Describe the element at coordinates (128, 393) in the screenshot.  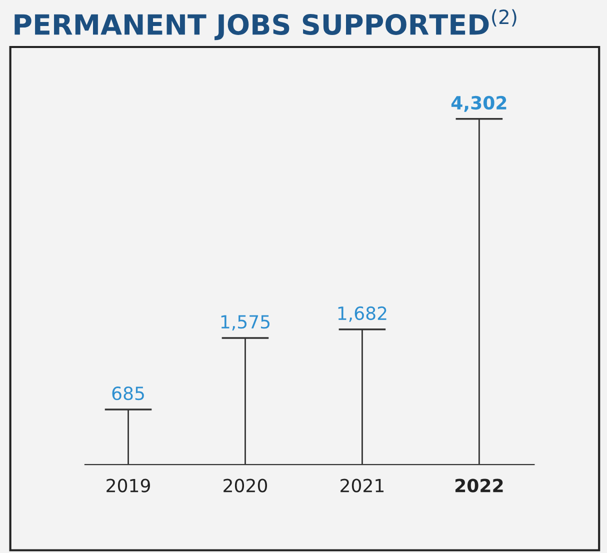
I see `data-label: 685` at that location.